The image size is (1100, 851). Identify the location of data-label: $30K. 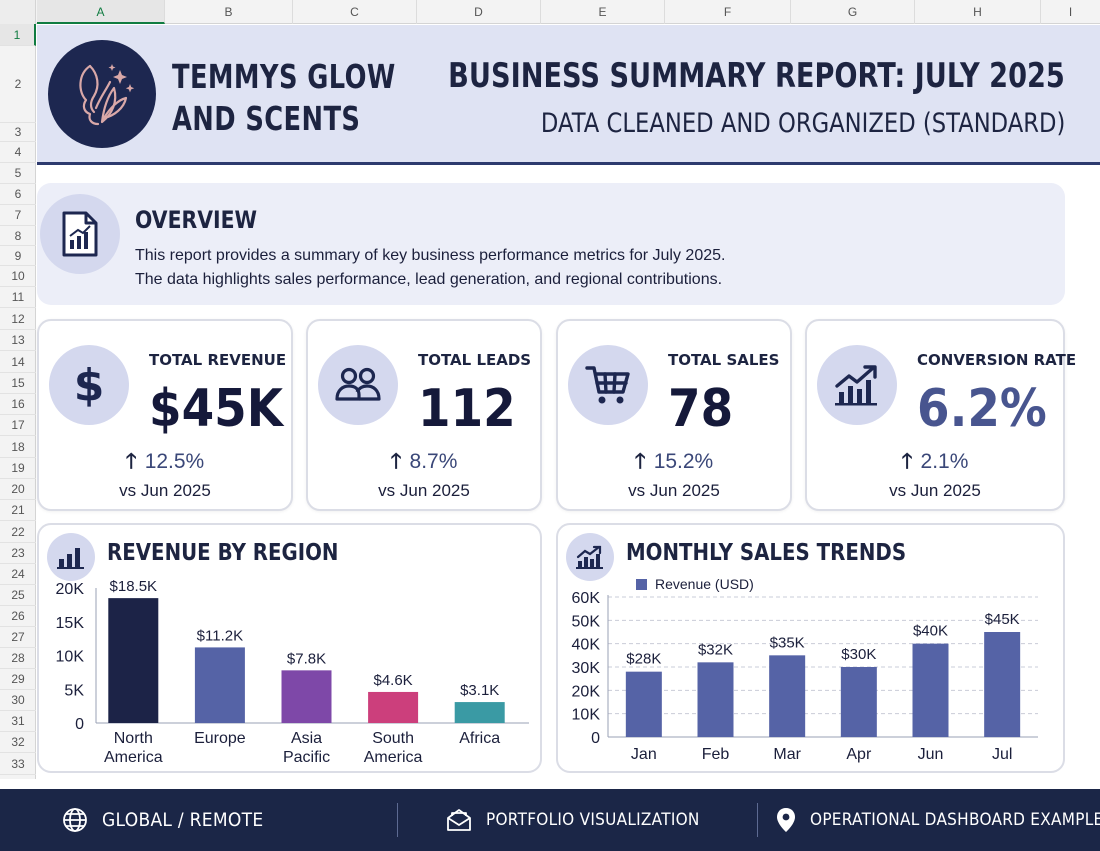
(858, 654).